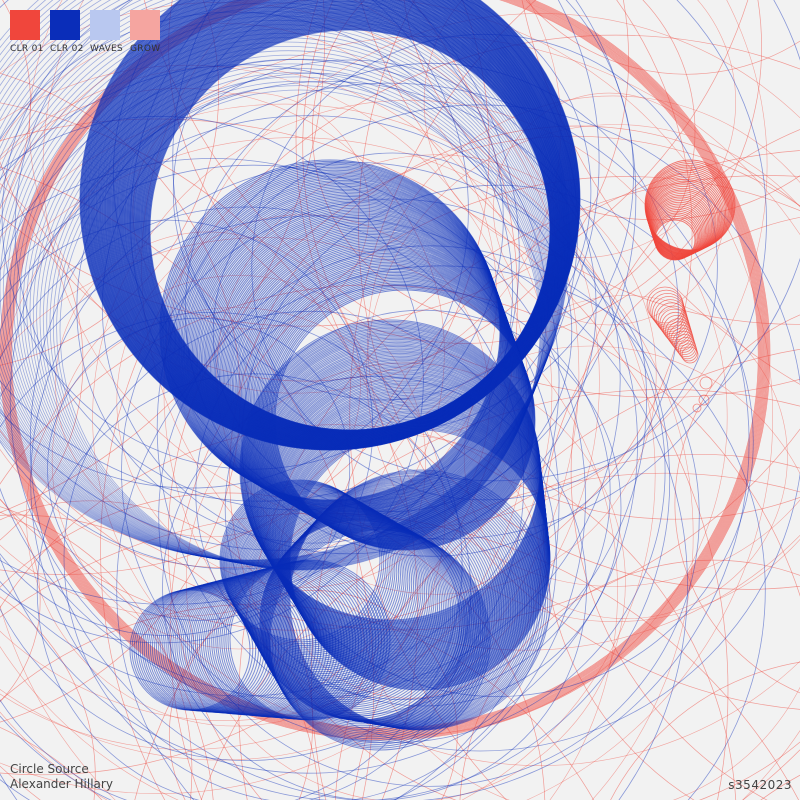  I want to click on clr-02-swatch, so click(65, 25).